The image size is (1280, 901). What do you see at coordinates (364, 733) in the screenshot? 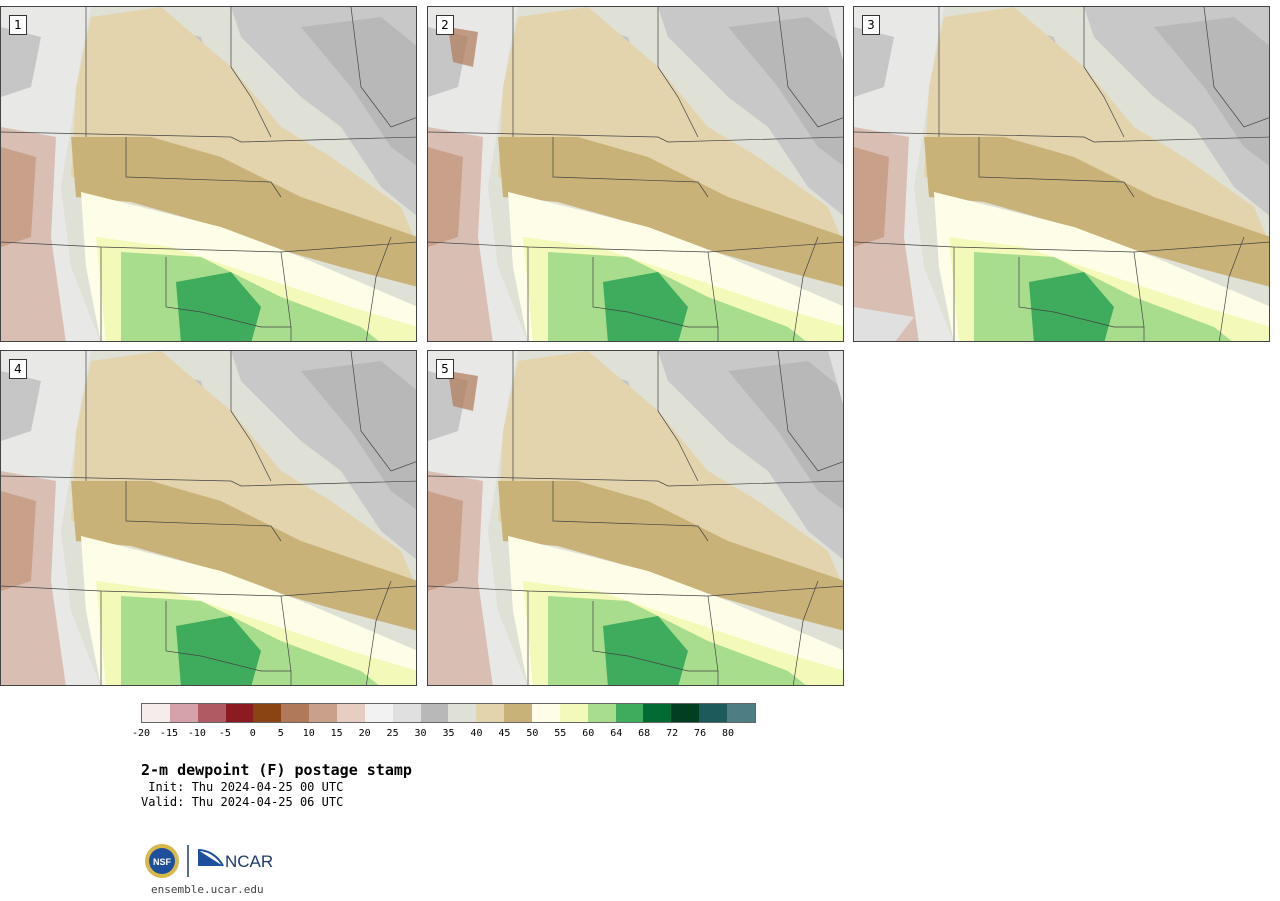
I see `colorbar-tick-label: 20` at bounding box center [364, 733].